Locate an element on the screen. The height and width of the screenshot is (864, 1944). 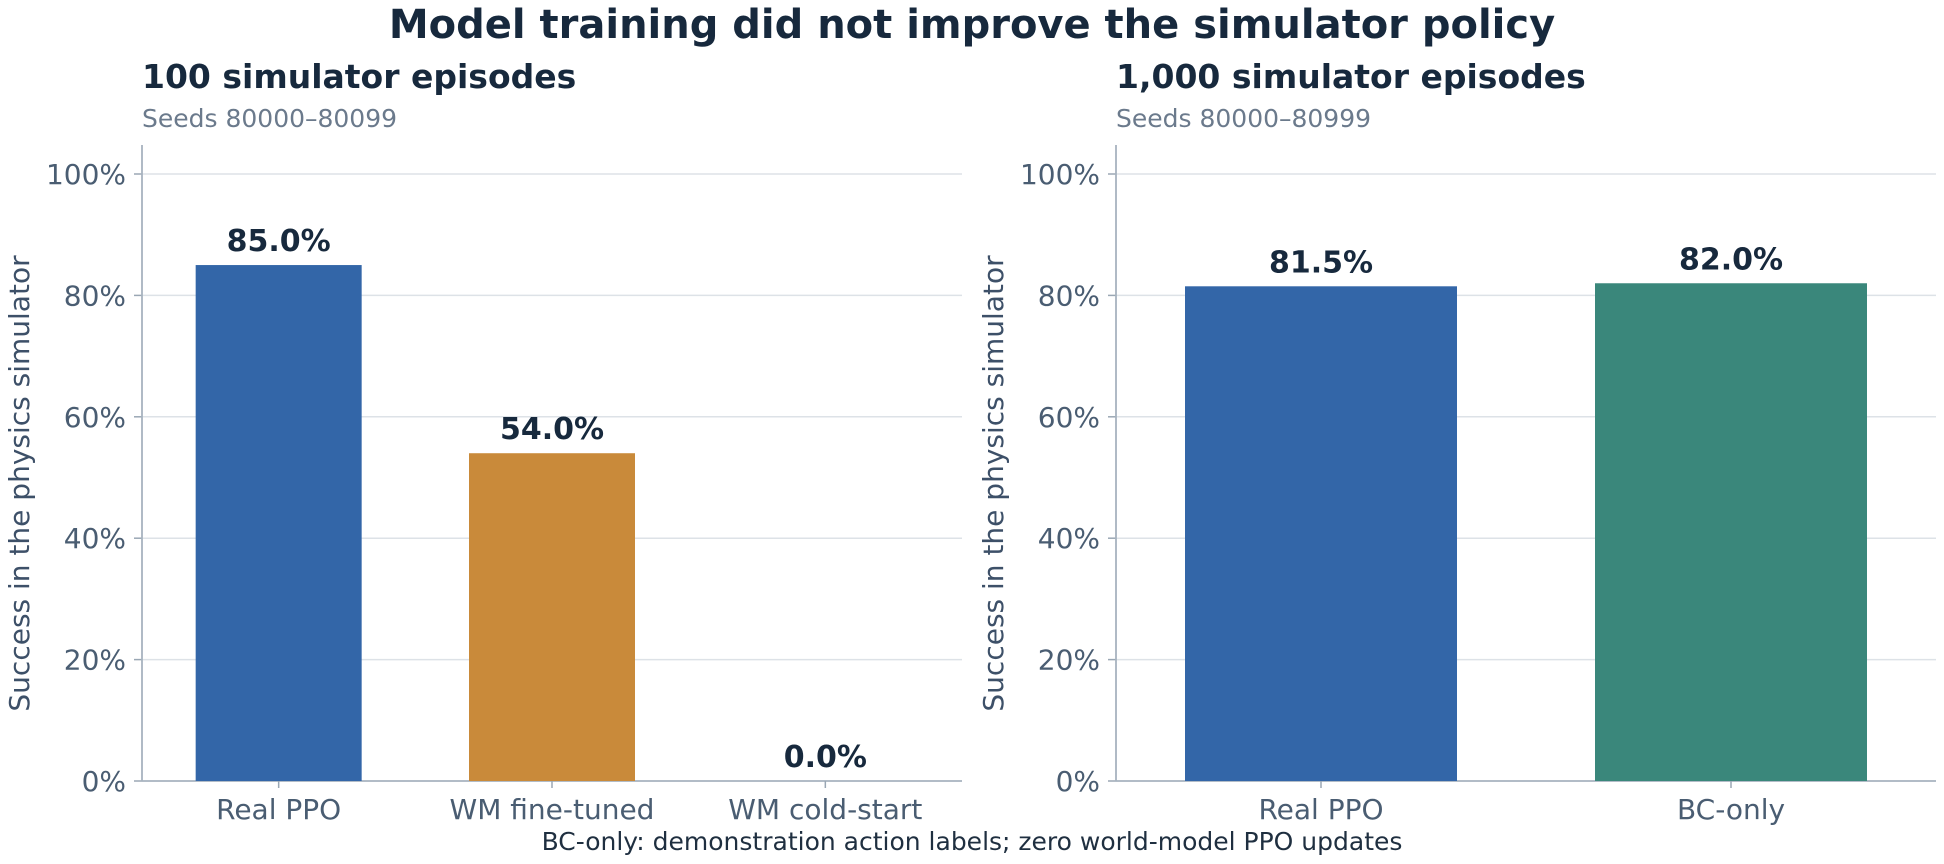
panel-title: 1,000 simulator episodes is located at coordinates (1351, 76).